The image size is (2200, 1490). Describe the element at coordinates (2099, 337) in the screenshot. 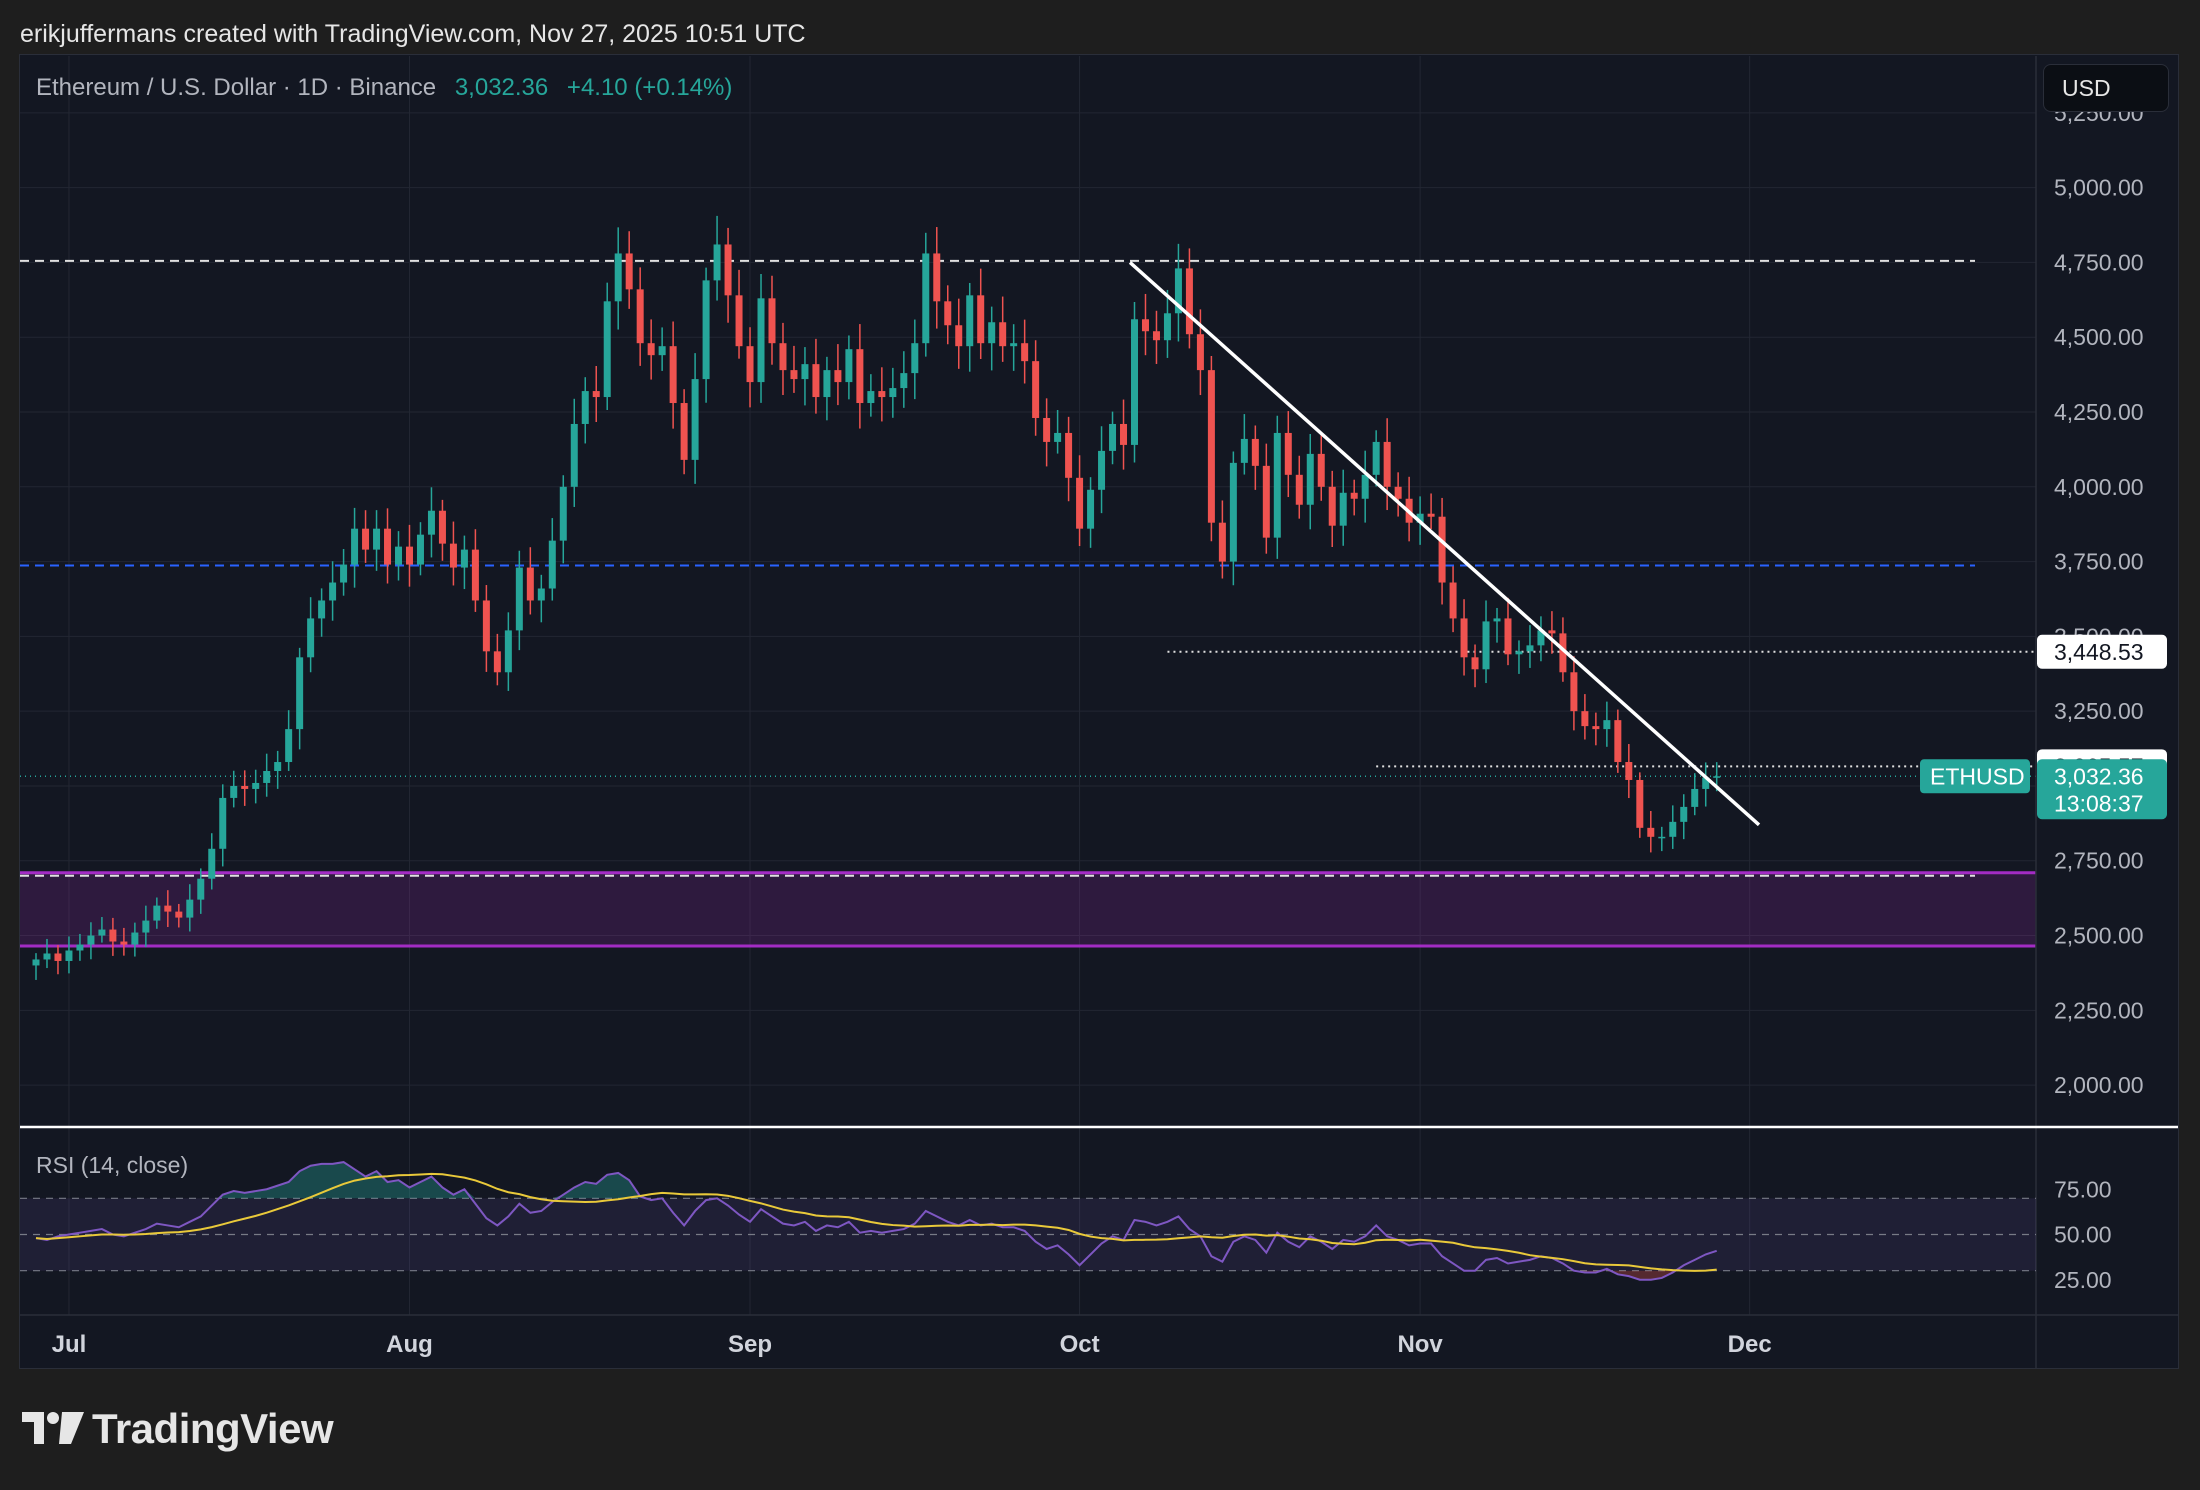

I see `price-tick-label: 4,500.00` at that location.